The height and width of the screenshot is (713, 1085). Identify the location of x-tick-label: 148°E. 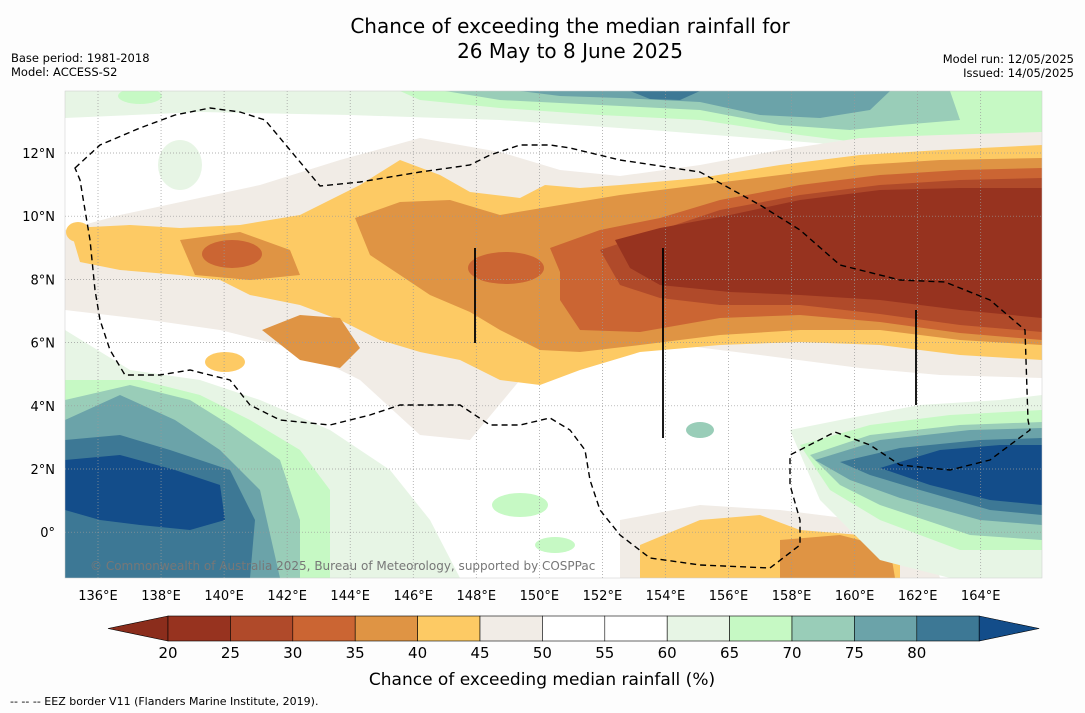
(477, 596).